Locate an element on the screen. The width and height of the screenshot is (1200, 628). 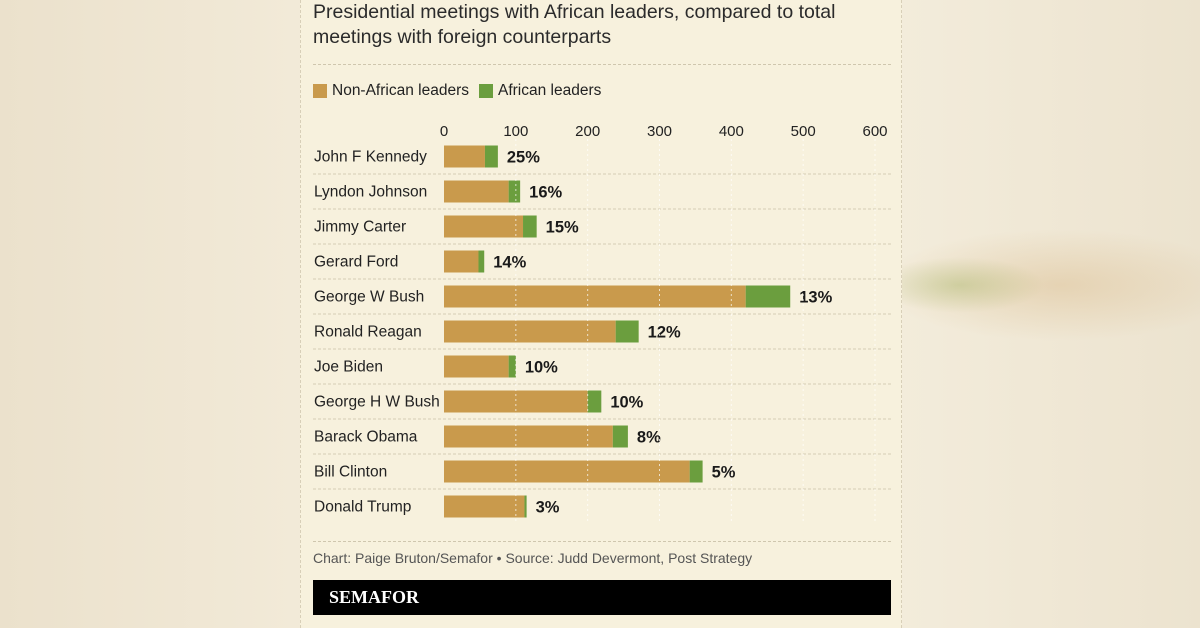
percent-label: 13% is located at coordinates (815, 298).